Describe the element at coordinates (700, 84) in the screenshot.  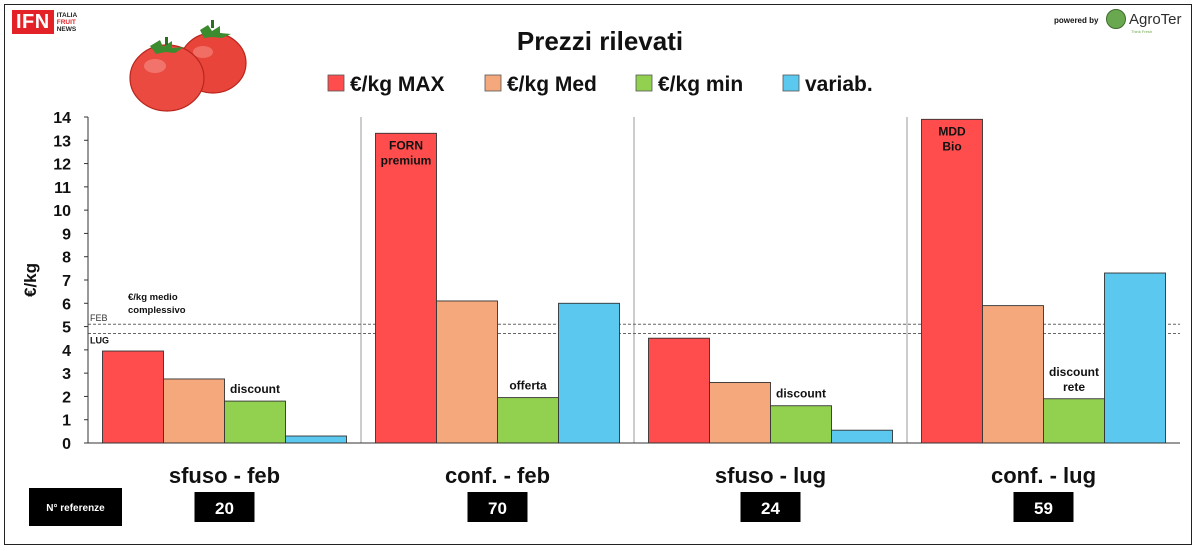
I see `legend-label: €/kg min` at that location.